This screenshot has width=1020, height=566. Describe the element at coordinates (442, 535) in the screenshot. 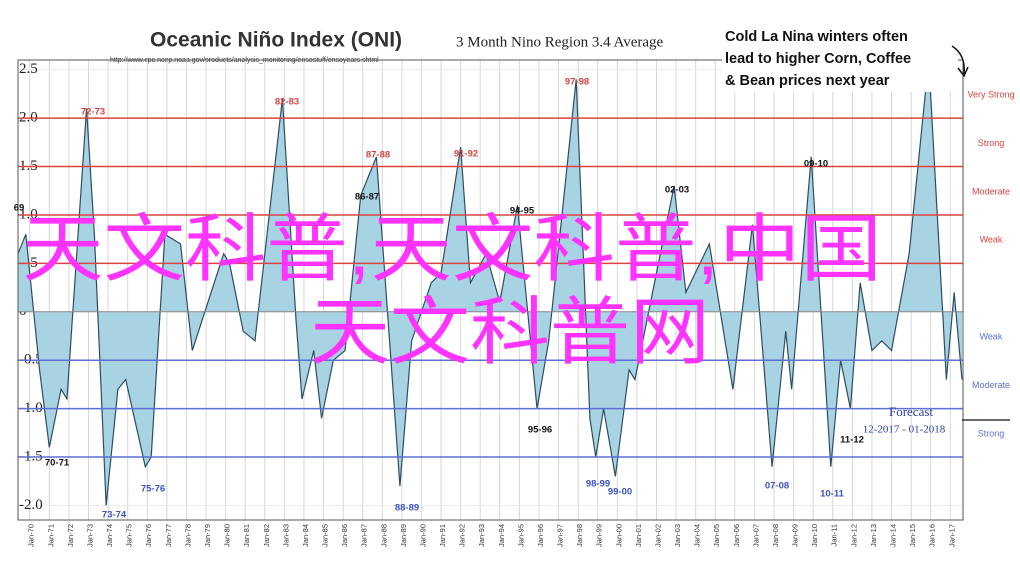

I see `x-tick-label: Jan-91` at that location.